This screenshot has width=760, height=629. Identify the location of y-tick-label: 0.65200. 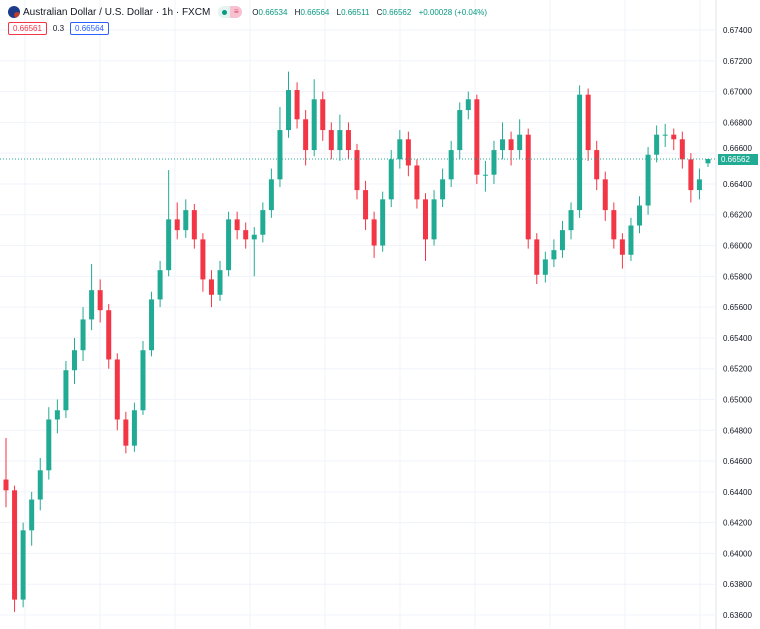
(737, 369).